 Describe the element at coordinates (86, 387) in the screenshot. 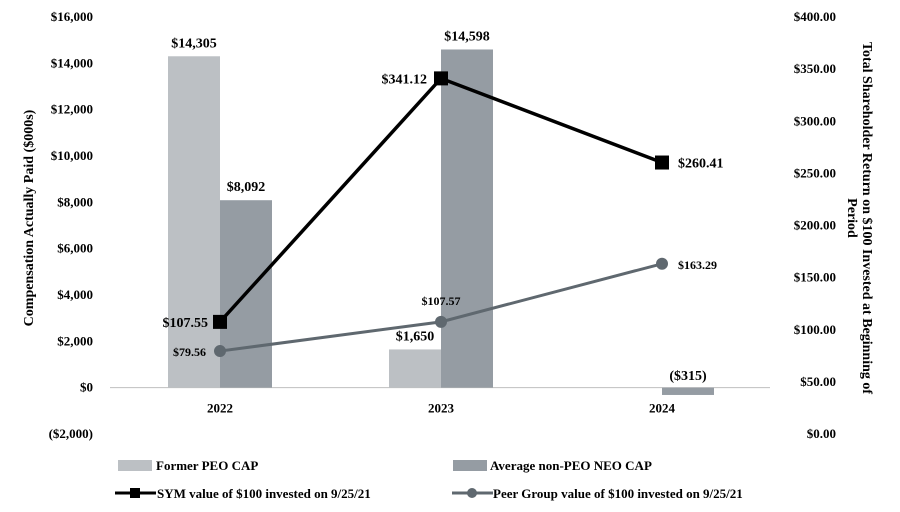

I see `left-tick-label: $0` at that location.